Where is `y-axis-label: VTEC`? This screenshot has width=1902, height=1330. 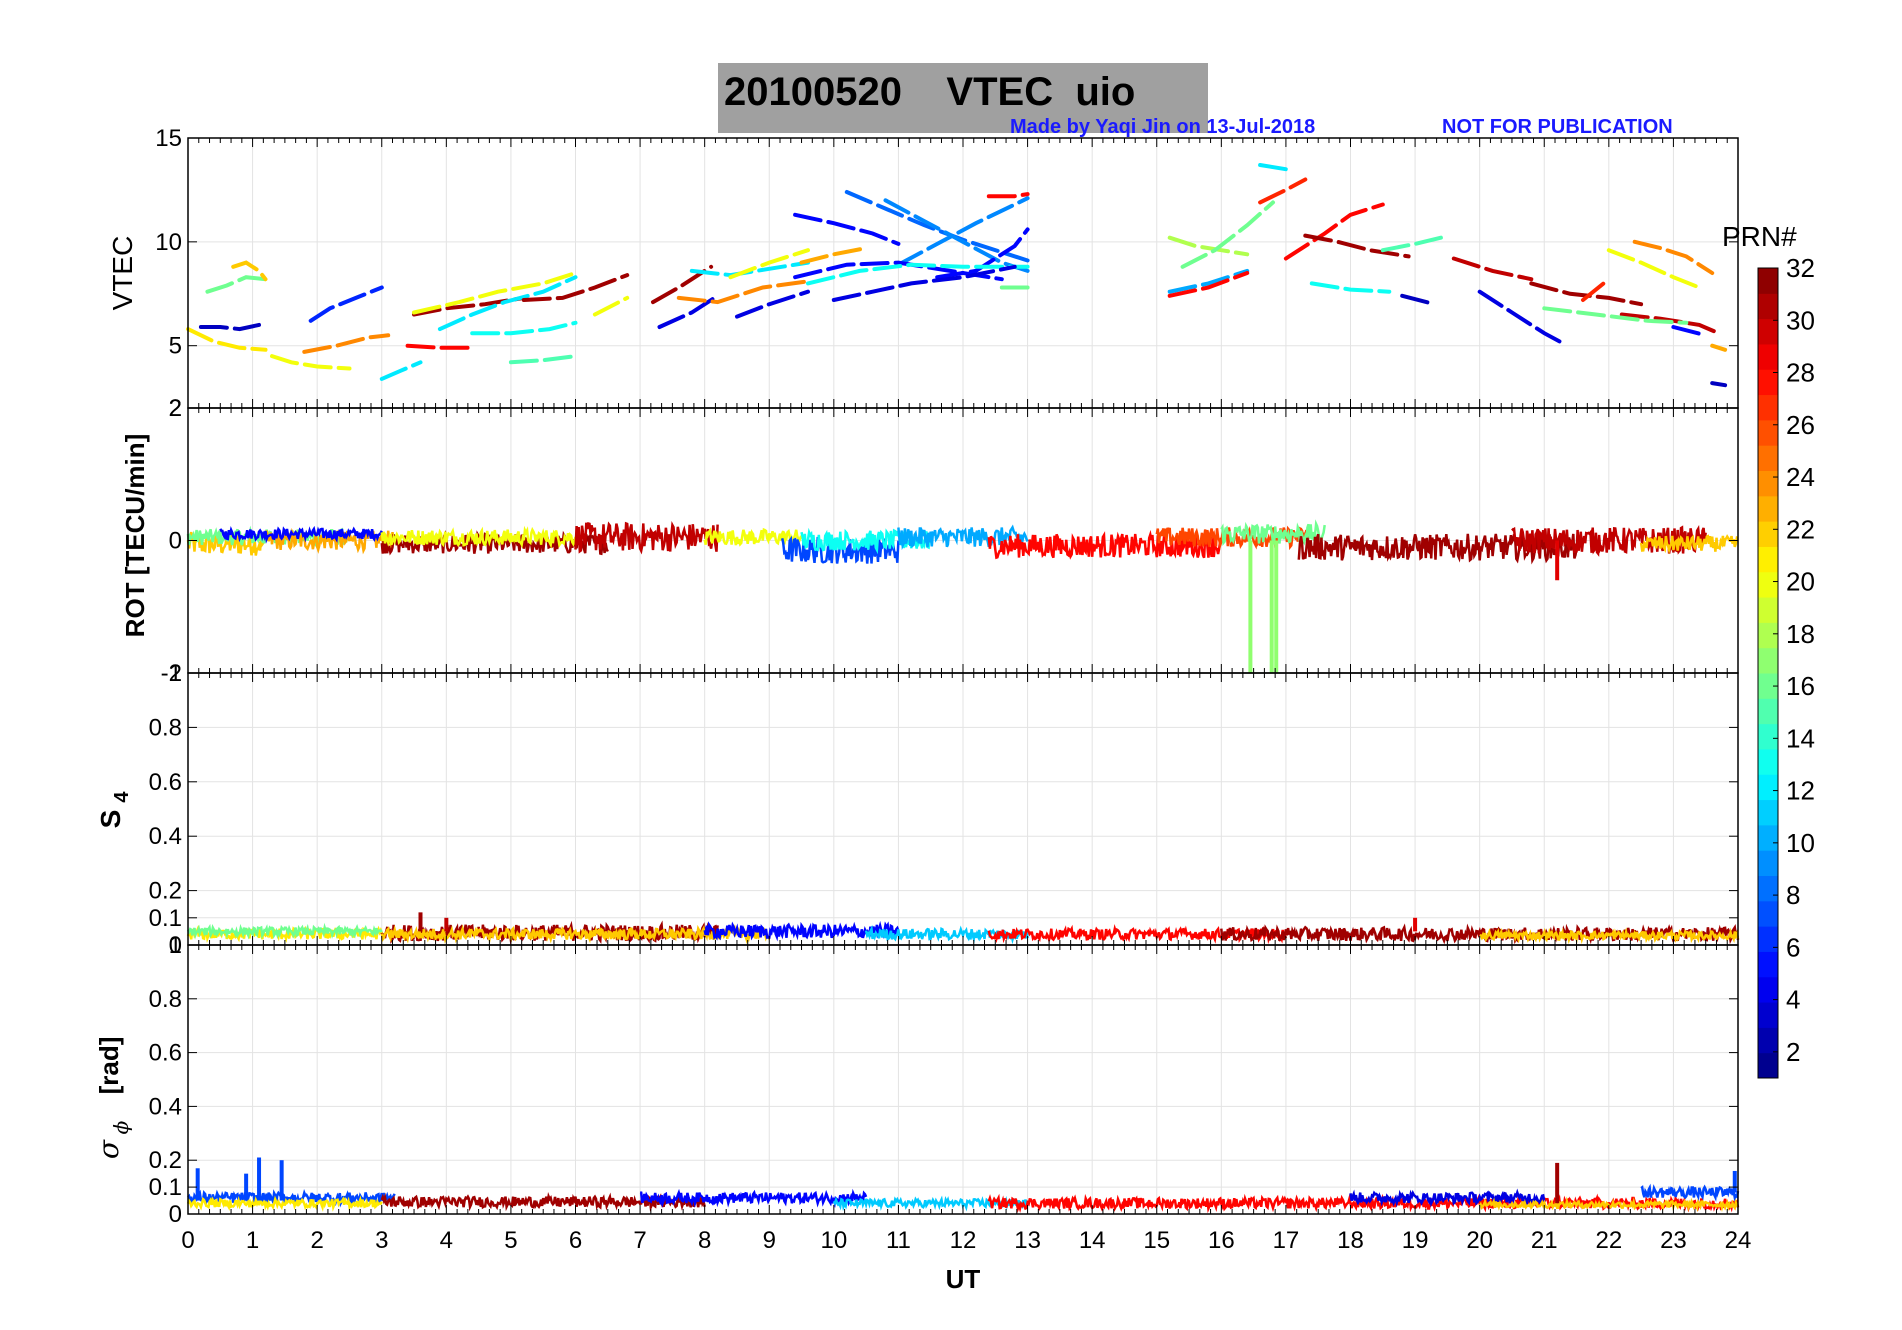 y-axis-label: VTEC is located at coordinates (122, 273).